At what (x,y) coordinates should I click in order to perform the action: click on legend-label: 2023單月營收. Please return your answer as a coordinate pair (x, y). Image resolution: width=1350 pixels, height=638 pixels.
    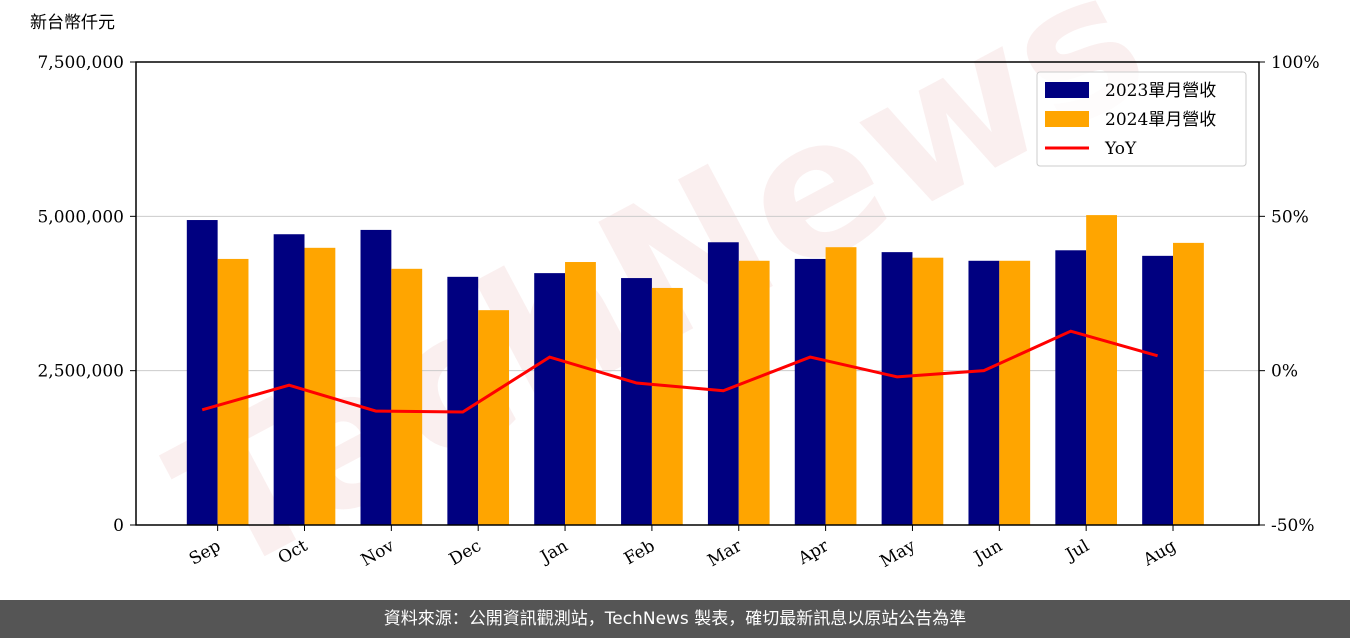
    Looking at the image, I should click on (1160, 91).